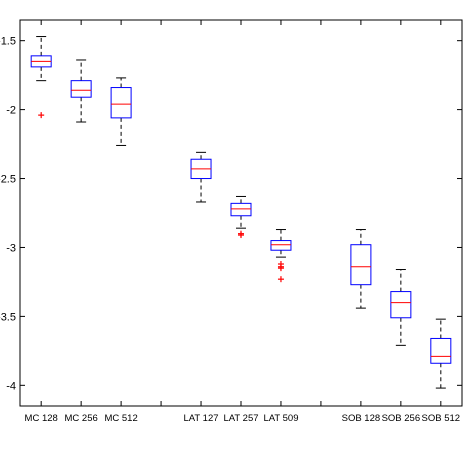  What do you see at coordinates (41, 418) in the screenshot?
I see `x-tick-label: MC 128` at bounding box center [41, 418].